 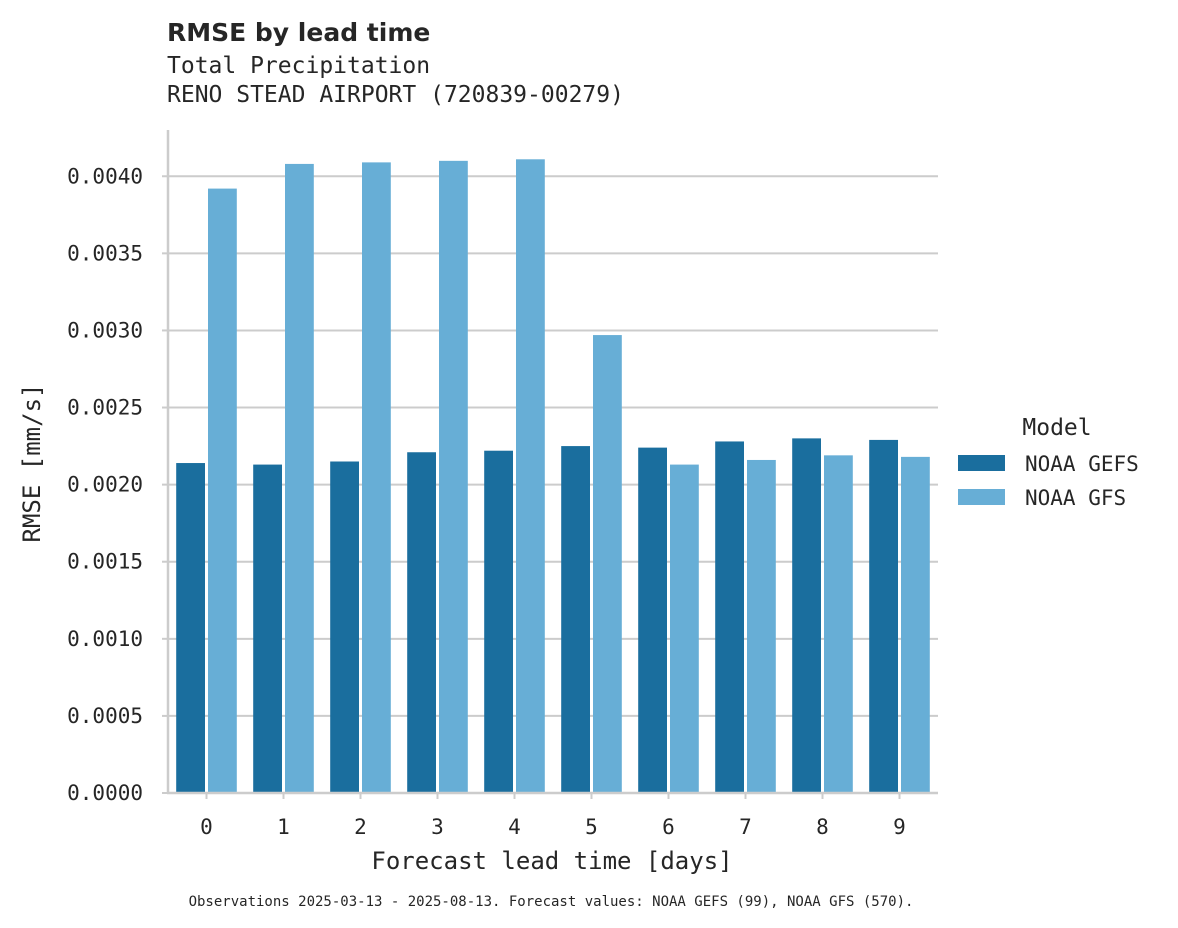 What do you see at coordinates (298, 66) in the screenshot?
I see `chart-subtitle-line-1: Total Precipitation` at bounding box center [298, 66].